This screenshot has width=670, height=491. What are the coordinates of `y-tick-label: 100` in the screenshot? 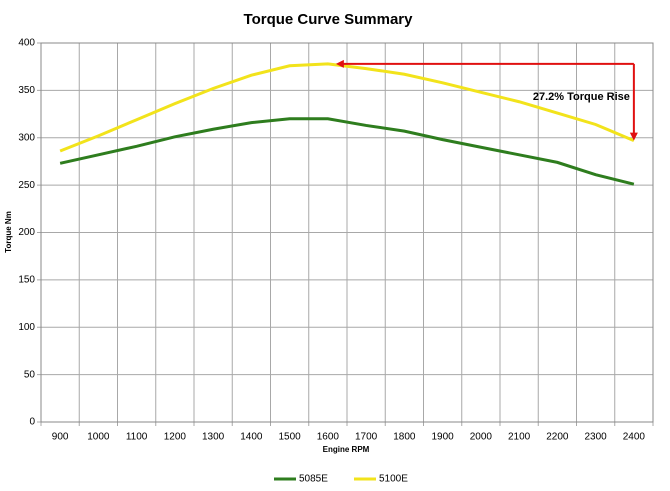 It's located at (26, 327).